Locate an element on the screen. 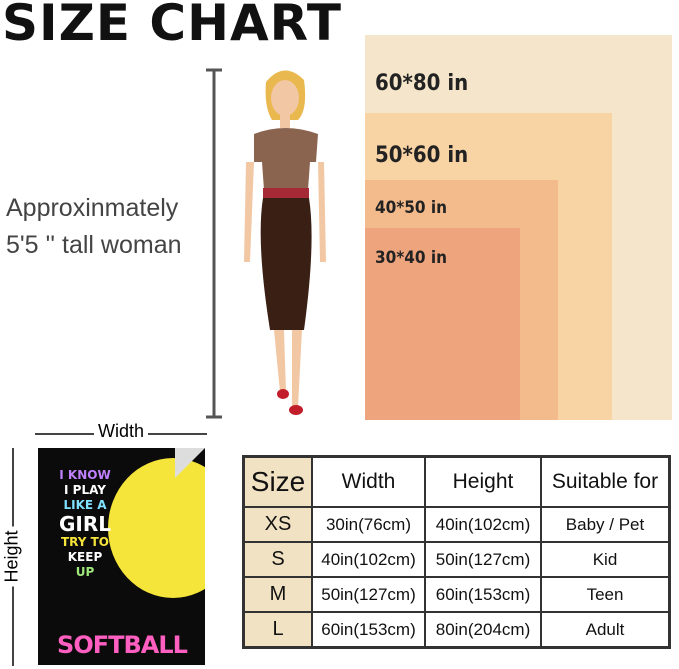  cell: XS is located at coordinates (277, 524).